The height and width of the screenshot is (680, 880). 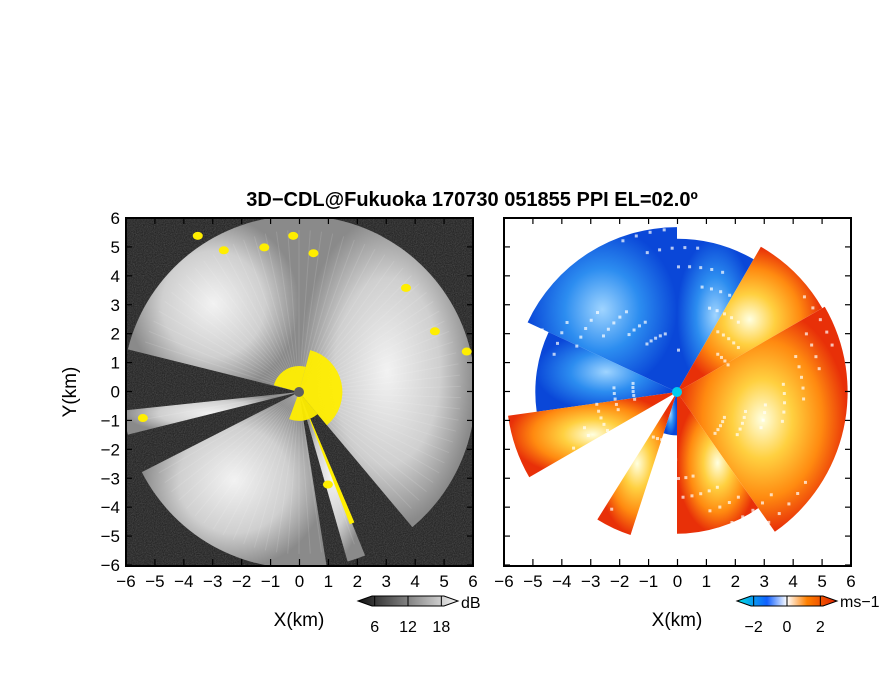 What do you see at coordinates (115, 218) in the screenshot?
I see `left-y-tick-label: 6` at bounding box center [115, 218].